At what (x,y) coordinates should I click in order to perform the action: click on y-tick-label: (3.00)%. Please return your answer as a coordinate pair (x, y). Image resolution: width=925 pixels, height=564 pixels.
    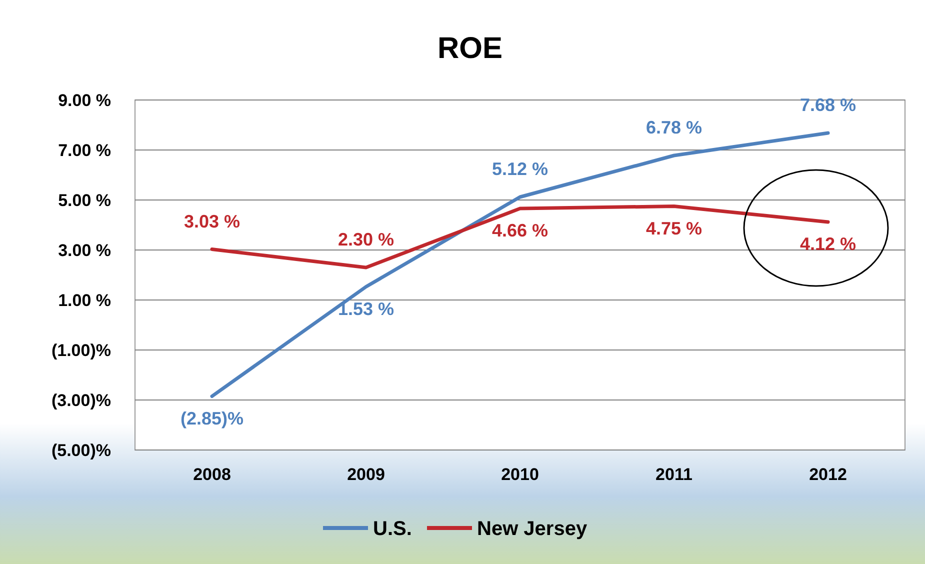
    Looking at the image, I should click on (81, 400).